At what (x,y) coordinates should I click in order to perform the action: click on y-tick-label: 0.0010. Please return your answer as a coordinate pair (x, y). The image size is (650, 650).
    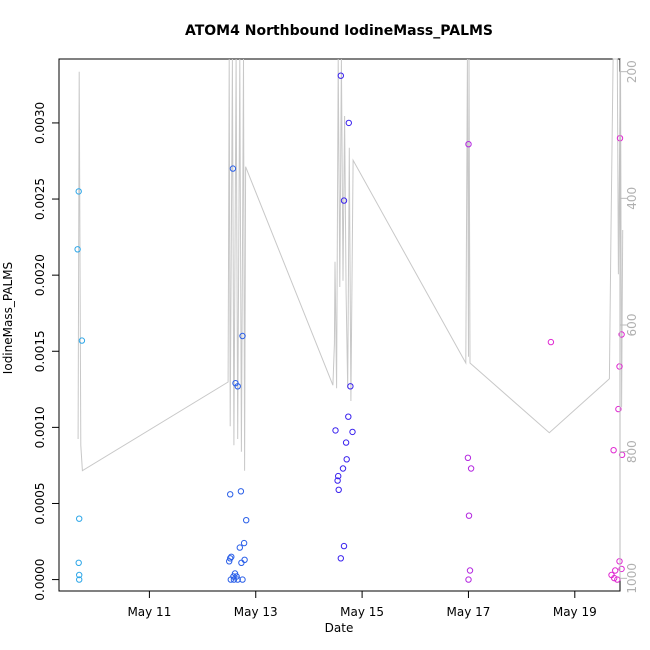
    Looking at the image, I should click on (40, 427).